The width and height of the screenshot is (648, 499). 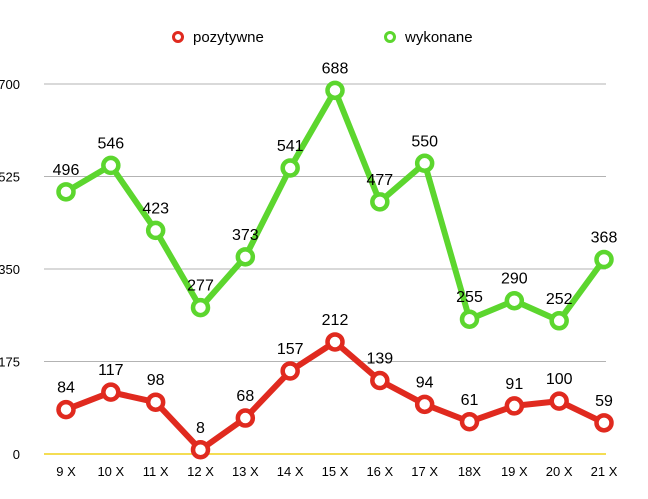 I want to click on data-label-pozytywne: 59, so click(x=604, y=401).